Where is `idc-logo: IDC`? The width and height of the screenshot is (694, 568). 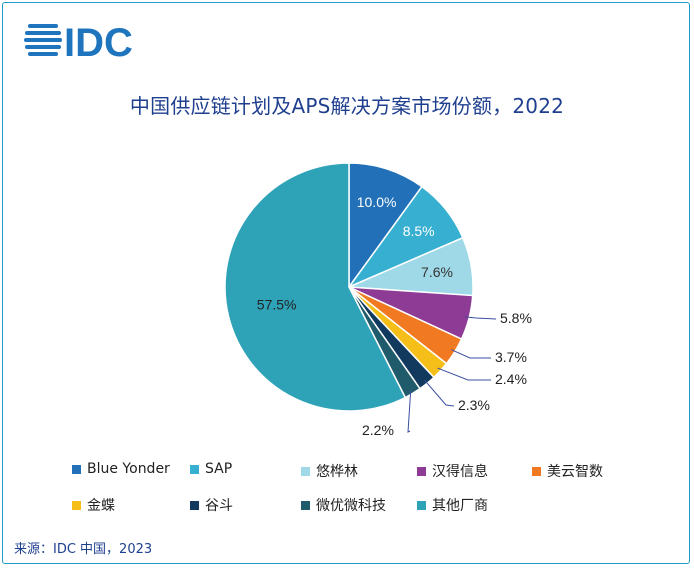
idc-logo: IDC is located at coordinates (78, 43).